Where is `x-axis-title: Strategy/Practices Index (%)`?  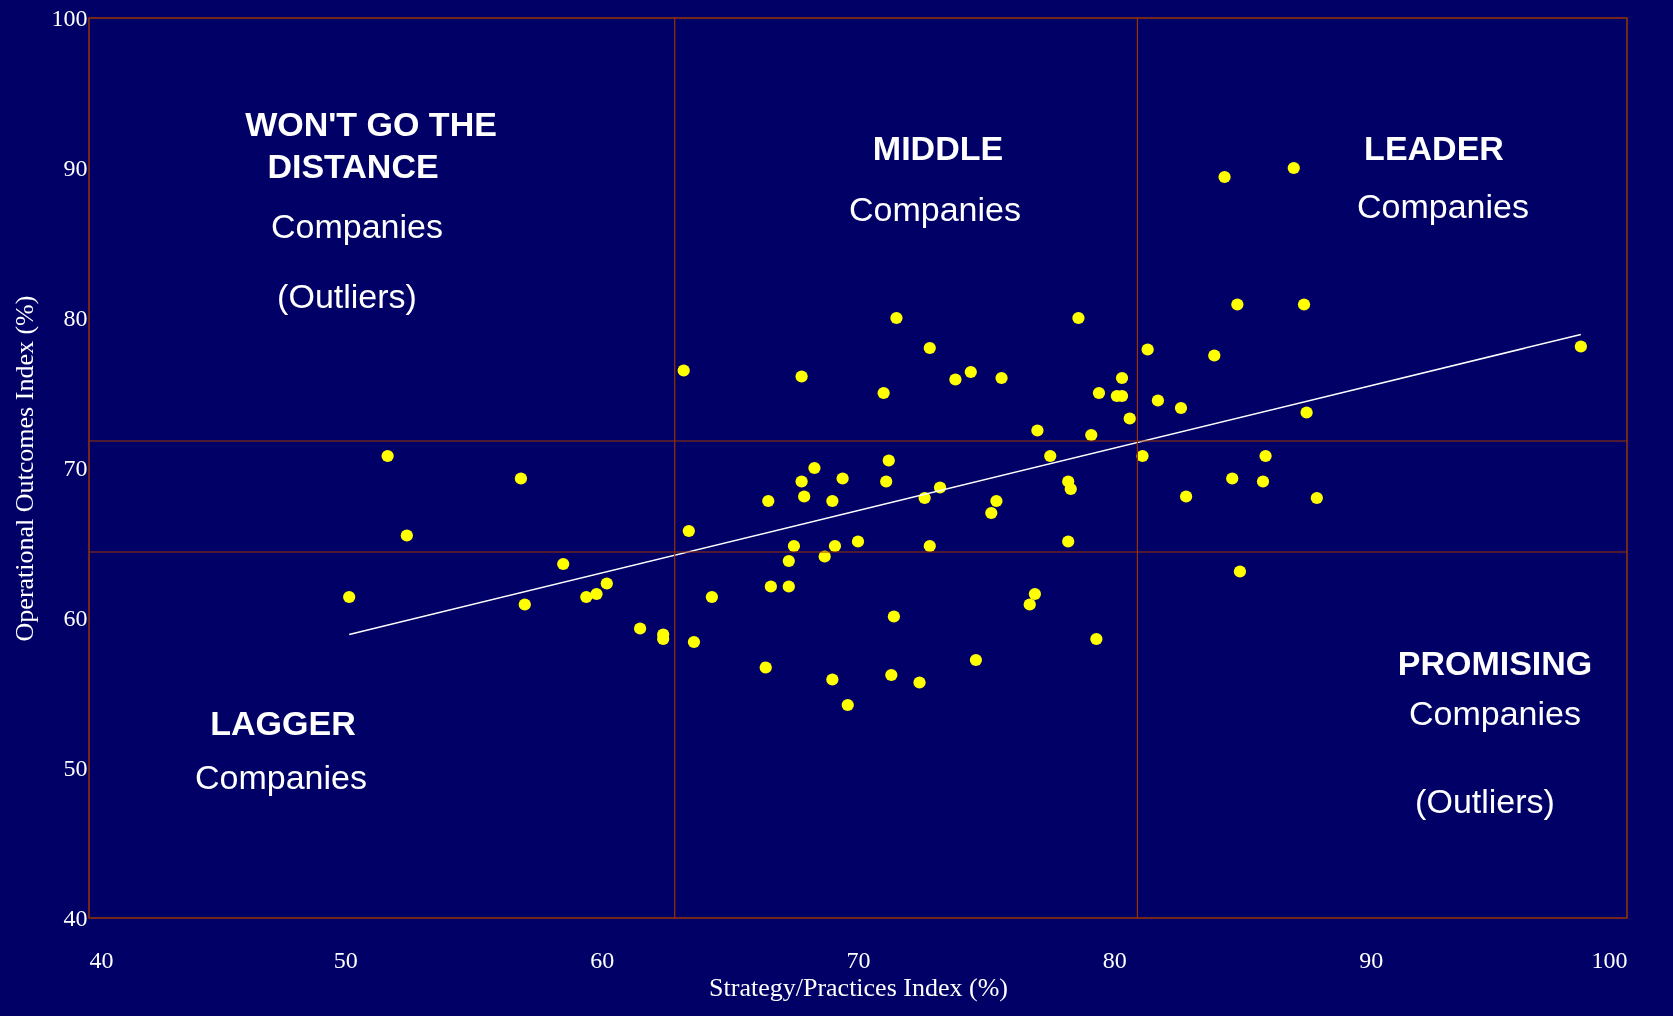 x-axis-title: Strategy/Practices Index (%) is located at coordinates (858, 987).